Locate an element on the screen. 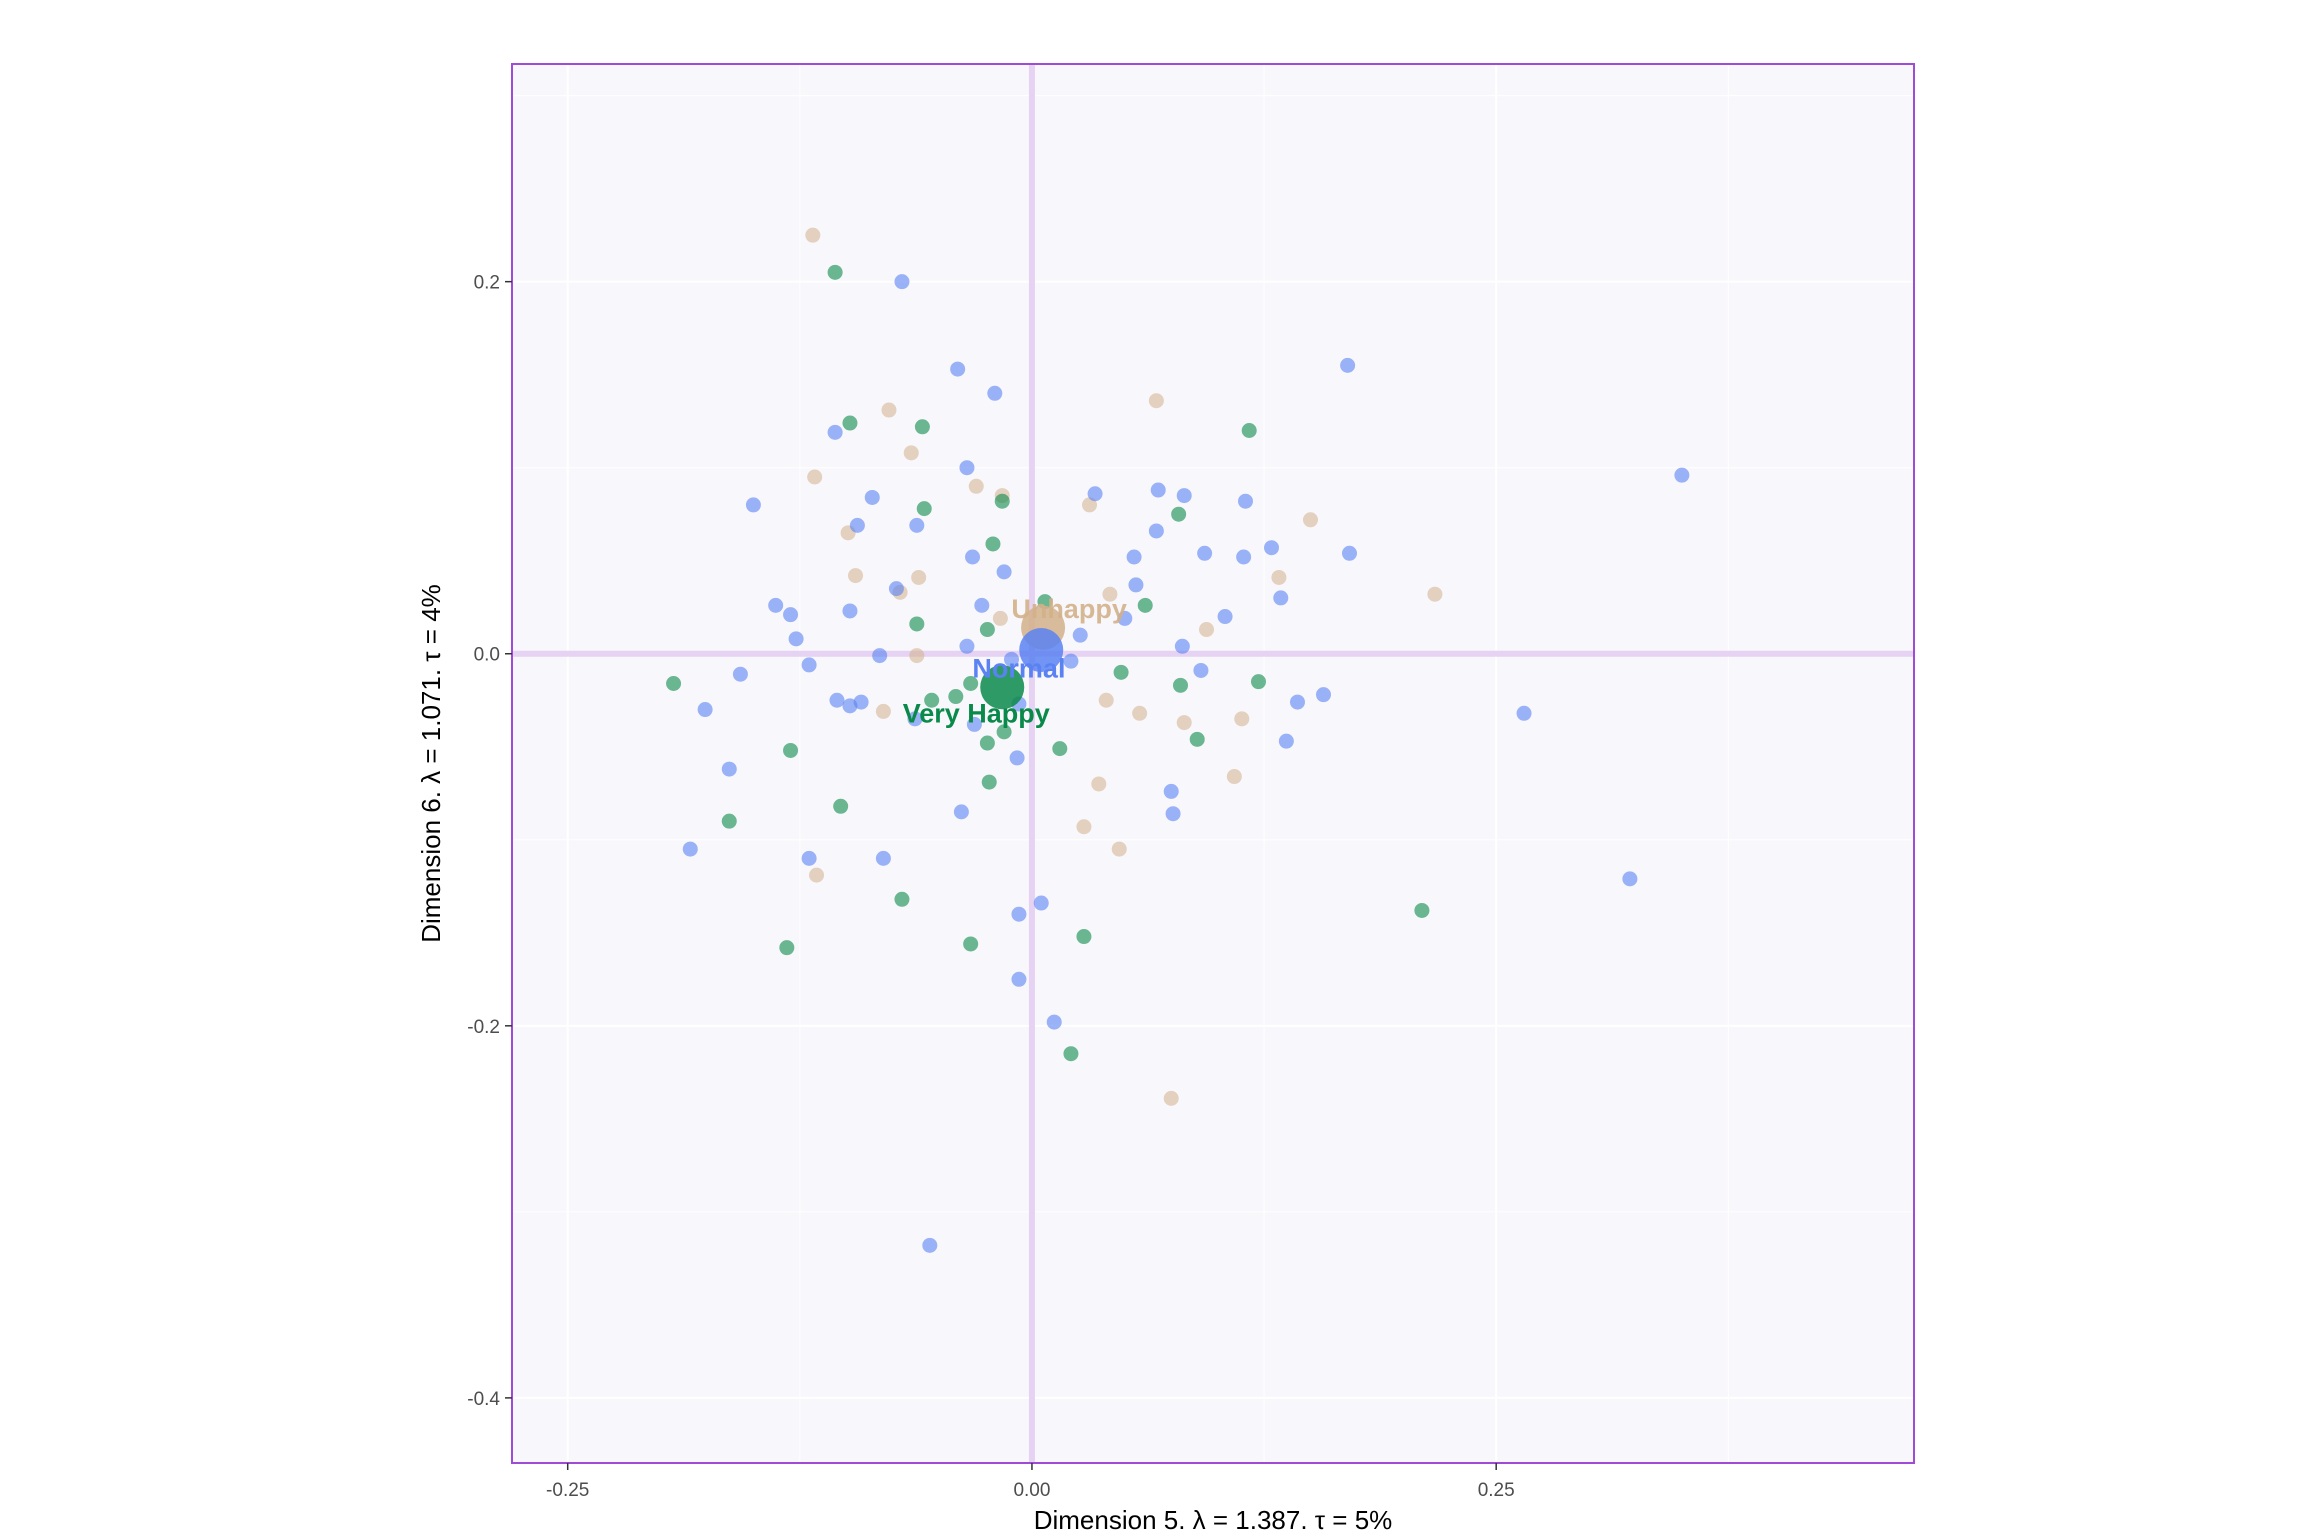 This screenshot has width=2304, height=1536. x-axis-ticks: -0.25 0.00 0.25 is located at coordinates (1030, 1482).